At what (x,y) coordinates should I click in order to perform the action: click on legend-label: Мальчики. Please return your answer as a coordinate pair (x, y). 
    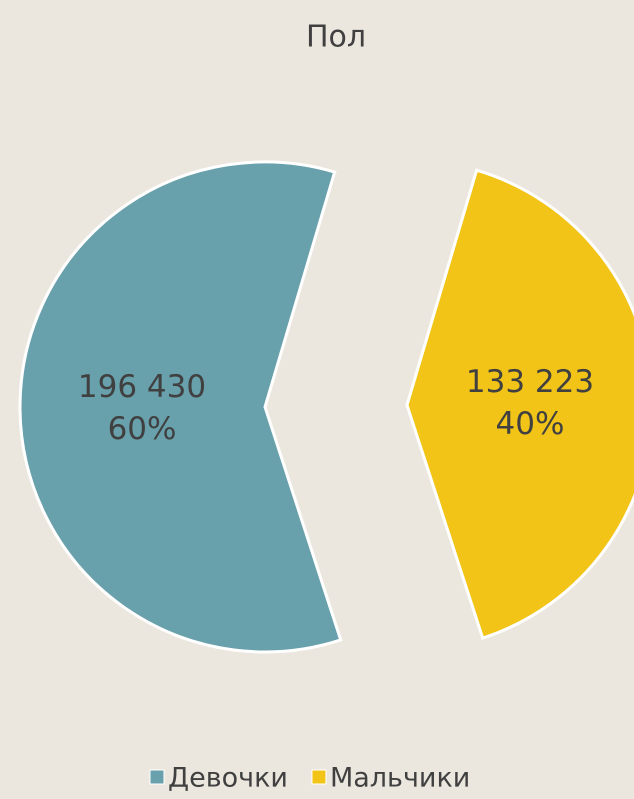
    Looking at the image, I should click on (400, 778).